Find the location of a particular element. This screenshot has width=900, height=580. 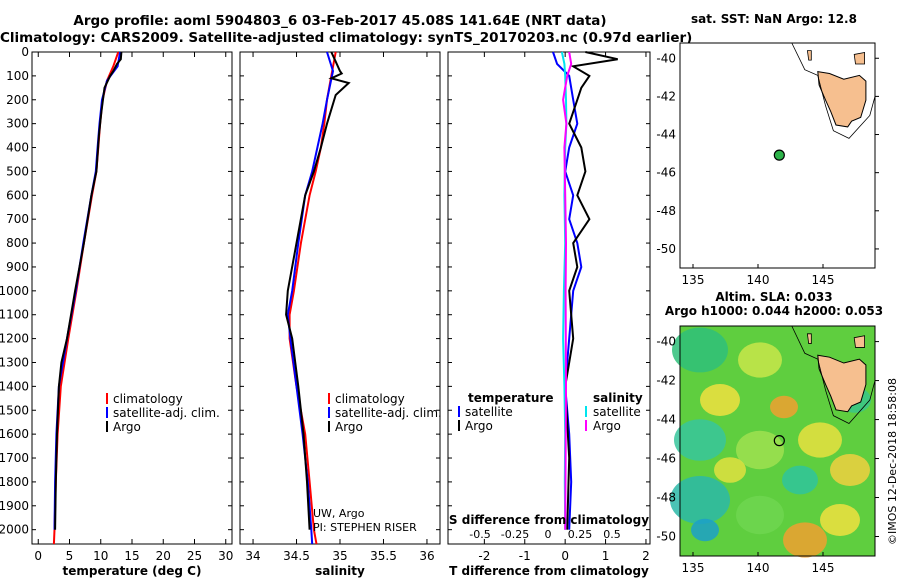

salinity-xlabel: salinity is located at coordinates (340, 571).